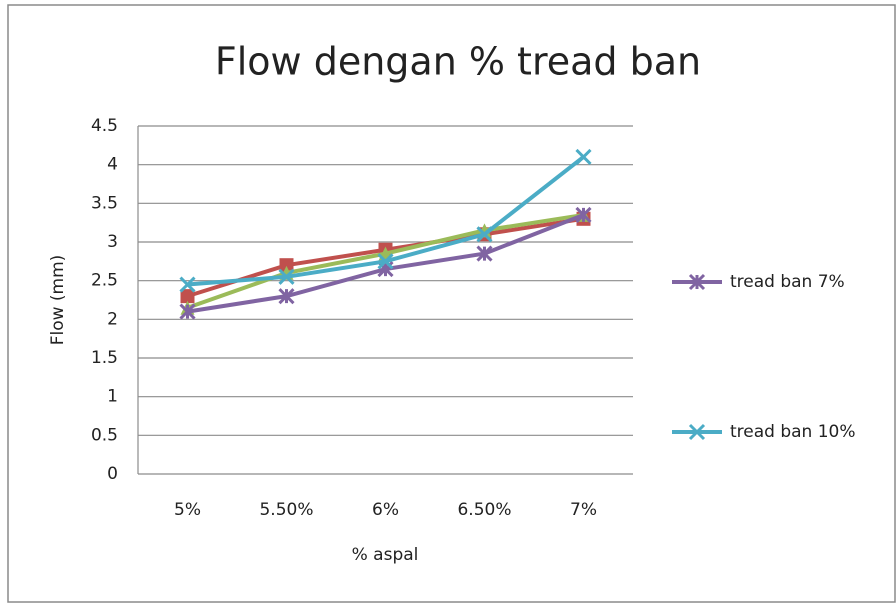 This screenshot has width=896, height=603. I want to click on x-tick-label: 7%, so click(583, 510).